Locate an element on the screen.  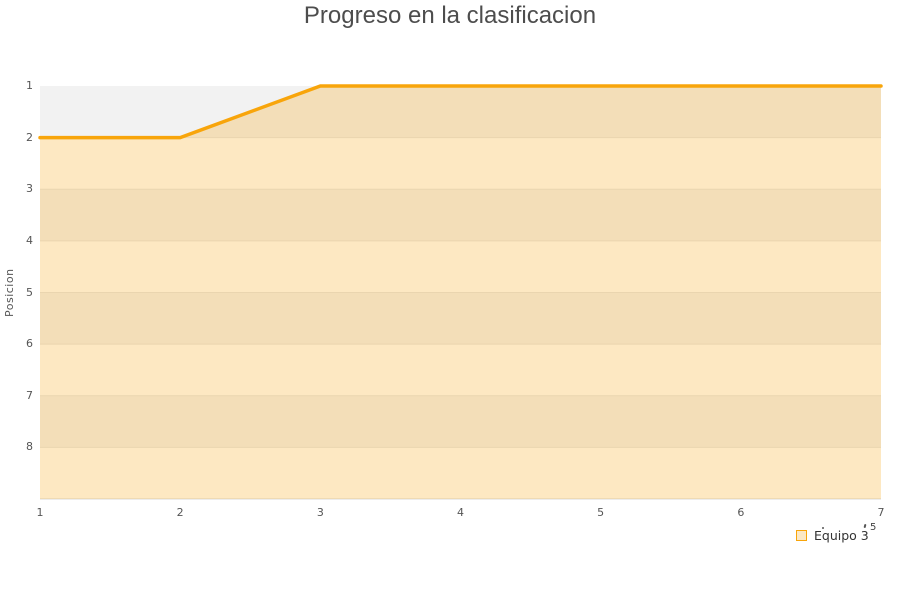
stray-text: 5 is located at coordinates (873, 527).